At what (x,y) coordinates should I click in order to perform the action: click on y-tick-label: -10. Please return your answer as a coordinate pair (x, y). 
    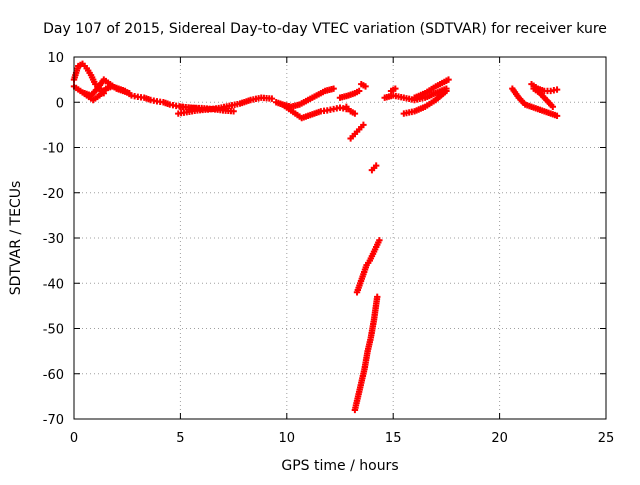
    Looking at the image, I should click on (53, 149).